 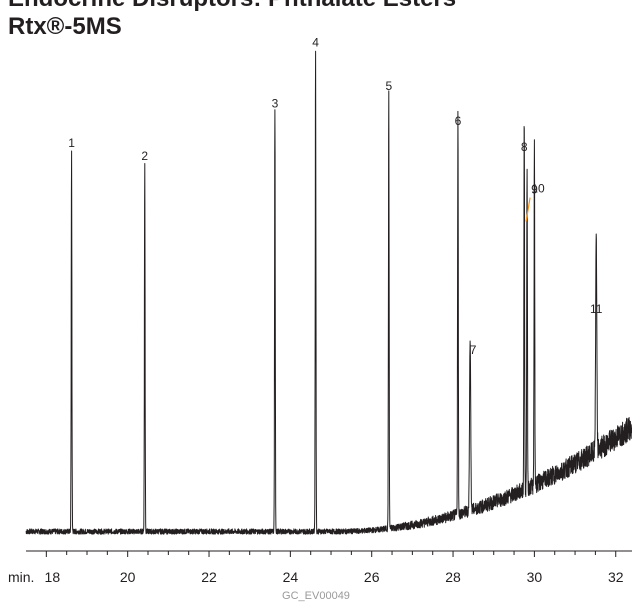 What do you see at coordinates (275, 103) in the screenshot?
I see `peak-label-3: 3` at bounding box center [275, 103].